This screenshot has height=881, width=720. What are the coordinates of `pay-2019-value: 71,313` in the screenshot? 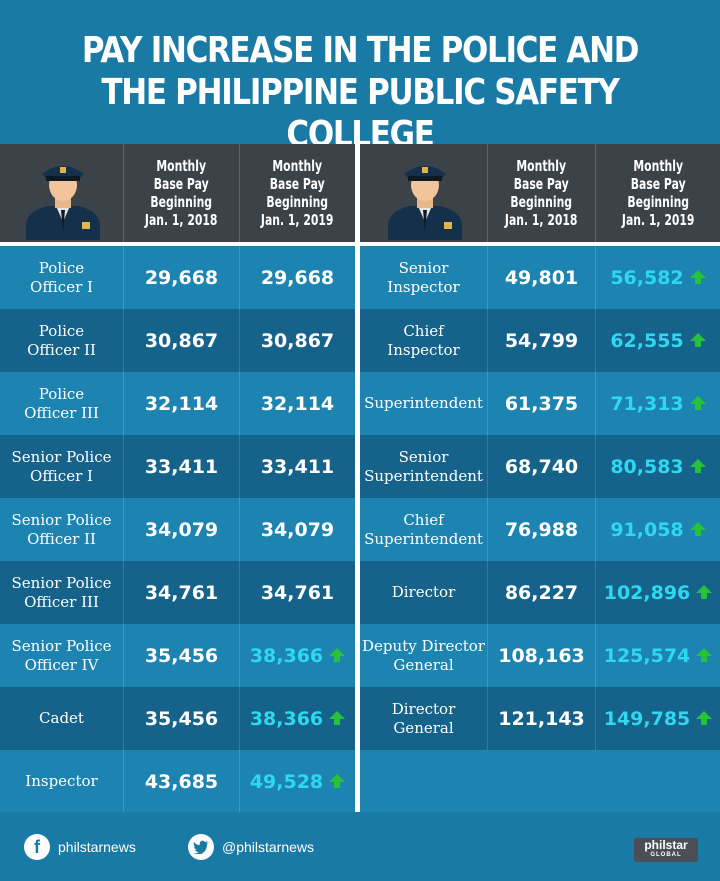 It's located at (647, 403).